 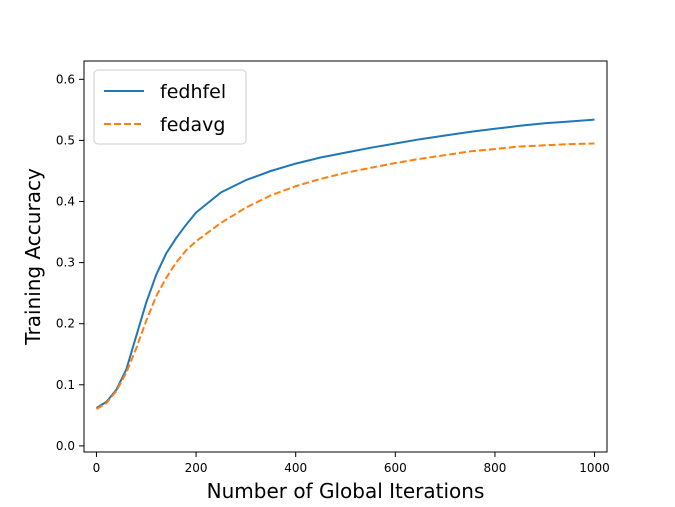 What do you see at coordinates (65, 446) in the screenshot?
I see `y-tick-label: 0.0` at bounding box center [65, 446].